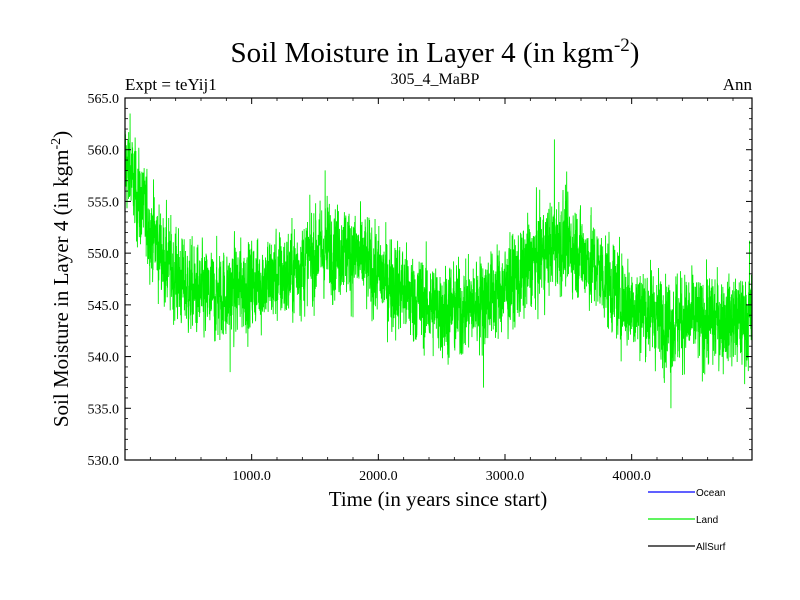  What do you see at coordinates (687, 520) in the screenshot?
I see `chart-legend: Ocean Land AllSurf` at bounding box center [687, 520].